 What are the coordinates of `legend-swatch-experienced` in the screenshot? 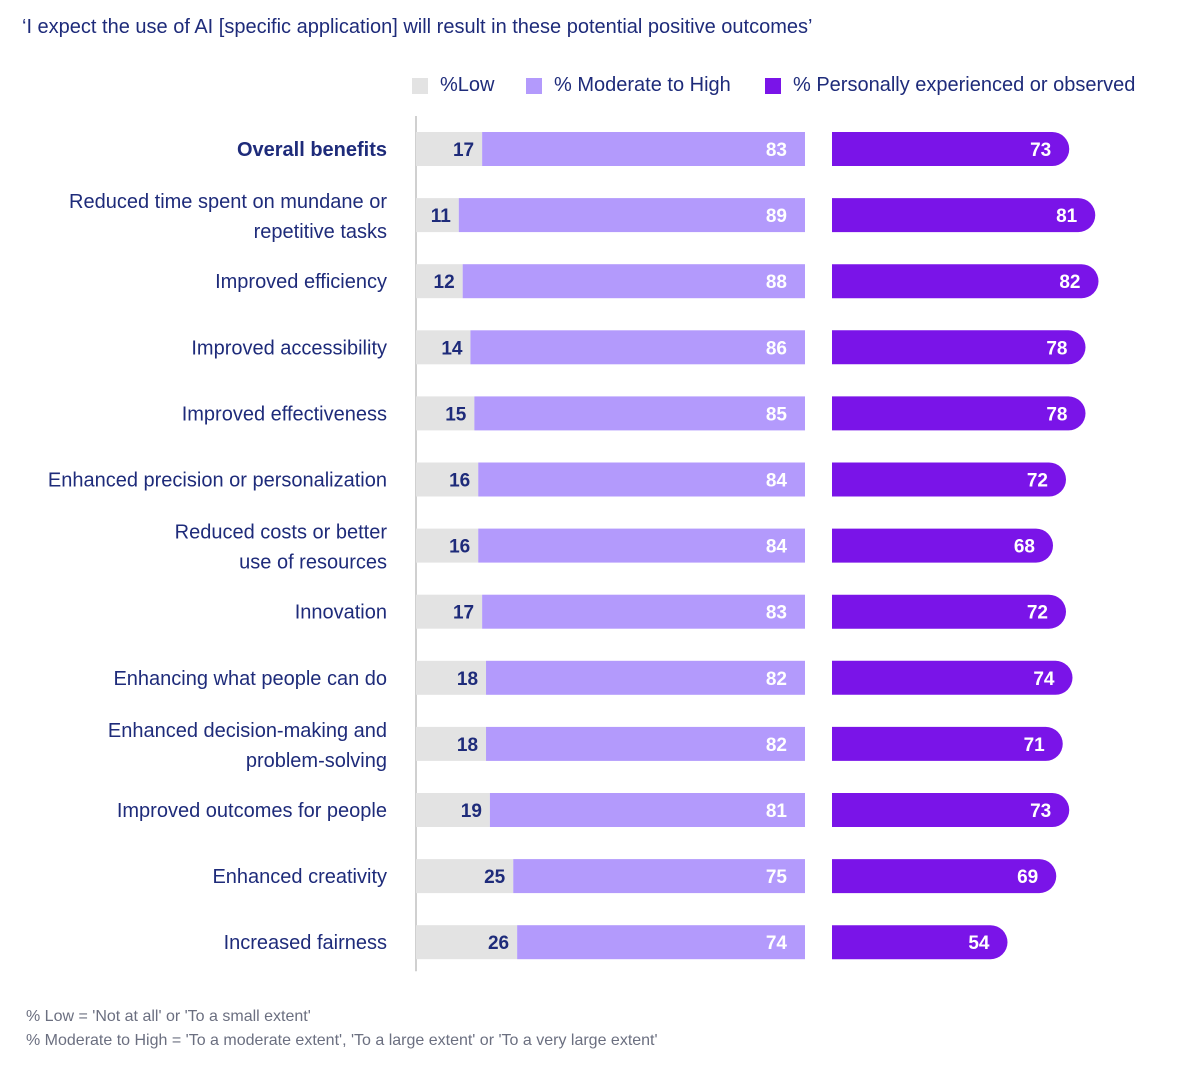 It's located at (773, 85).